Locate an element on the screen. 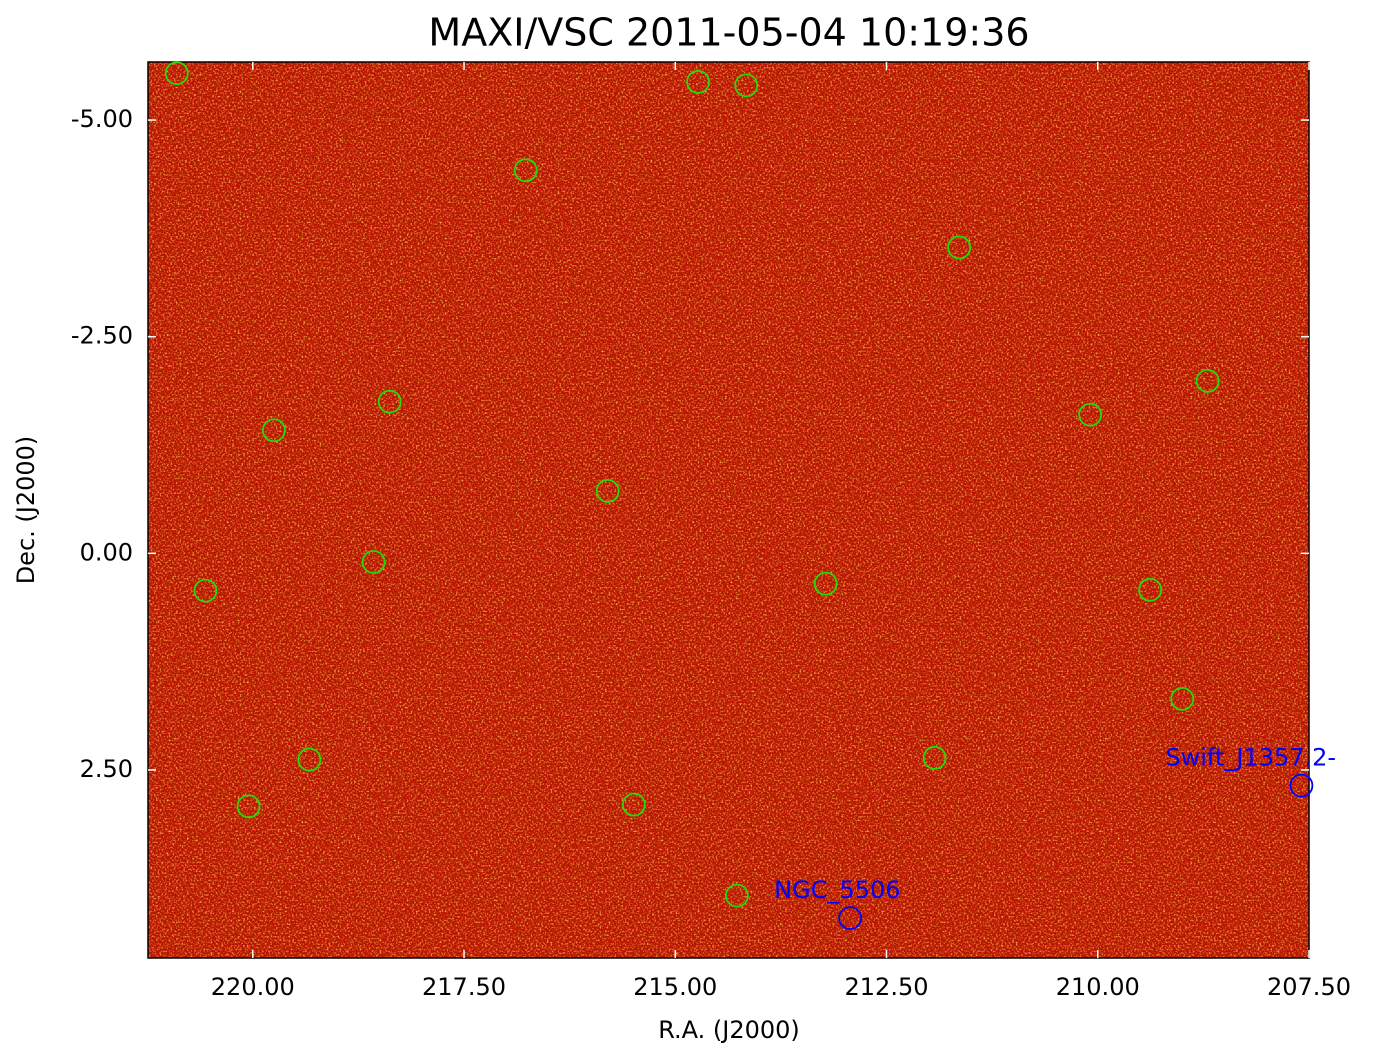 The width and height of the screenshot is (1373, 1061). x-tick-label: 212.50 is located at coordinates (887, 987).